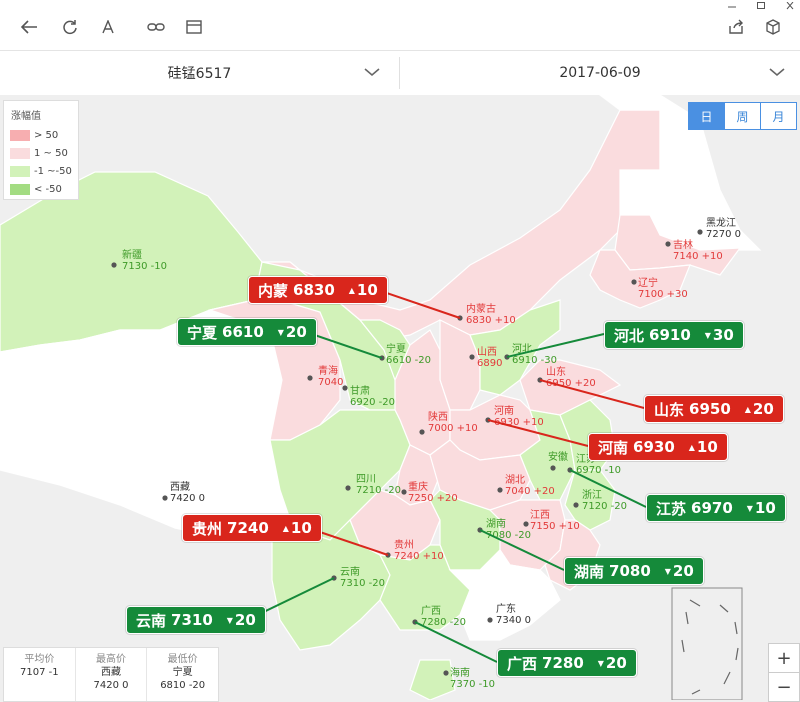  What do you see at coordinates (732, 6) in the screenshot?
I see `minimize-icon` at bounding box center [732, 6].